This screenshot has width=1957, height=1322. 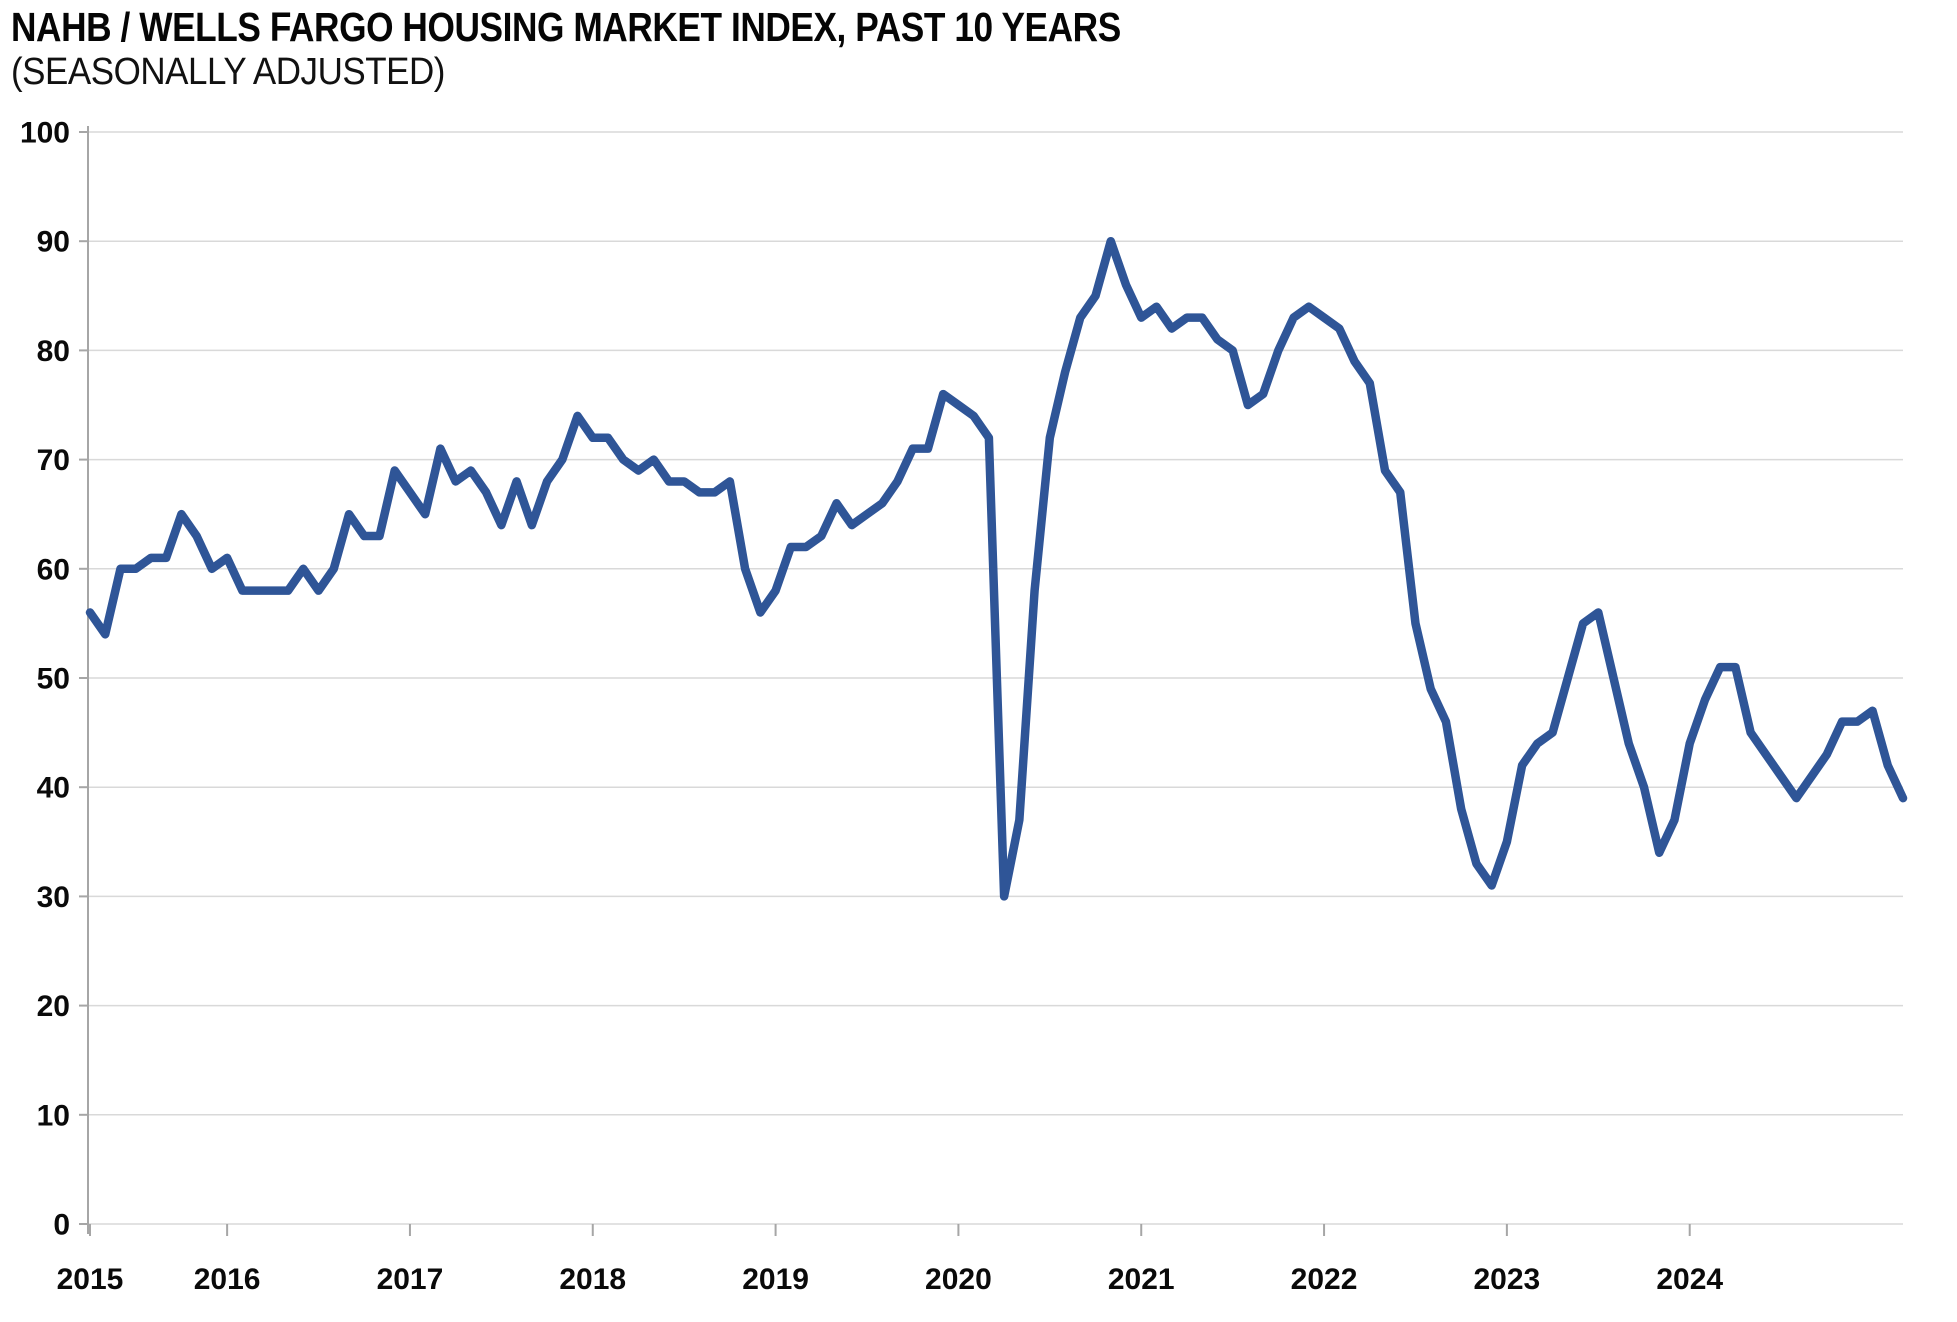 I want to click on y-axis-label-40: 40, so click(x=53, y=788).